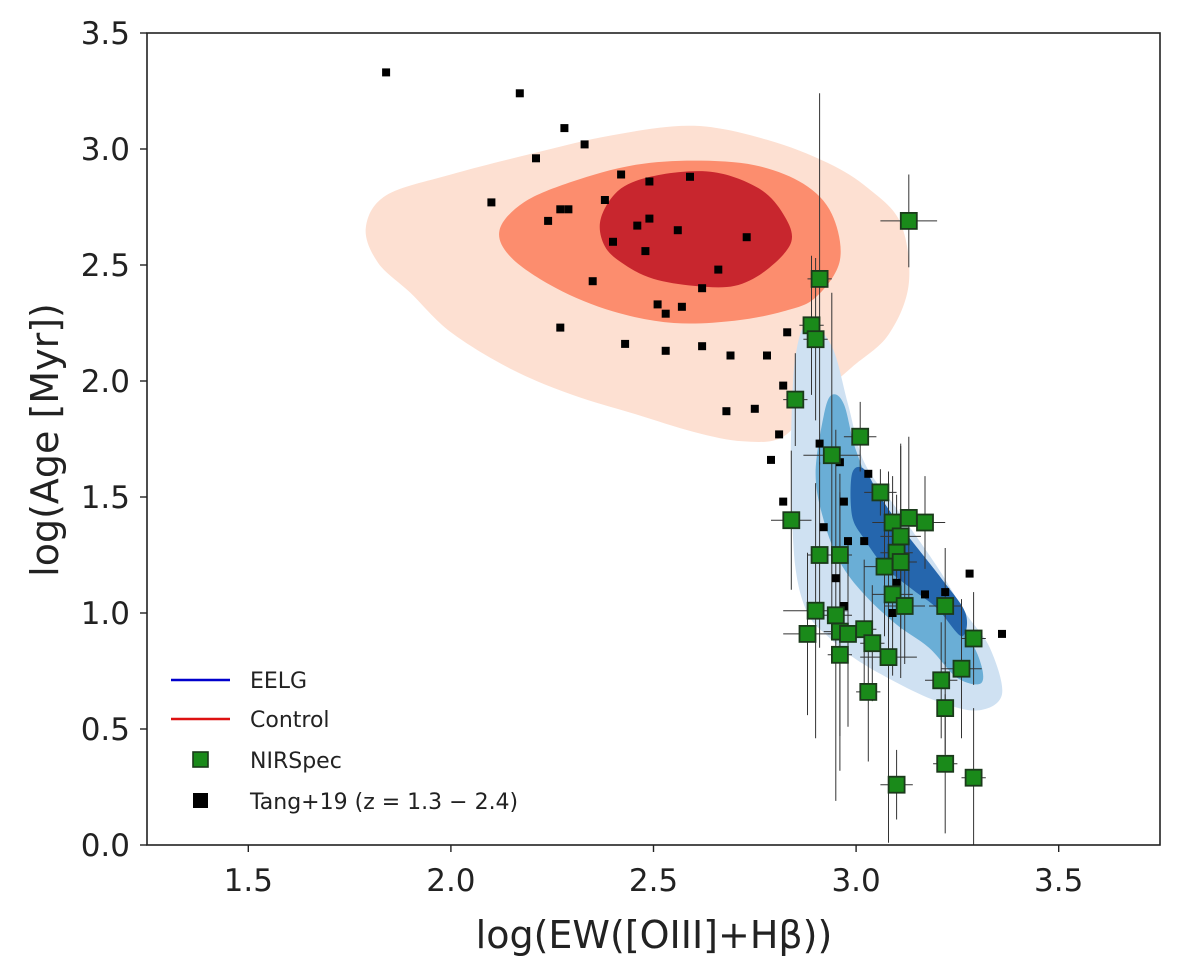 The image size is (1180, 979). What do you see at coordinates (105, 382) in the screenshot?
I see `y-tick-label: 2.0` at bounding box center [105, 382].